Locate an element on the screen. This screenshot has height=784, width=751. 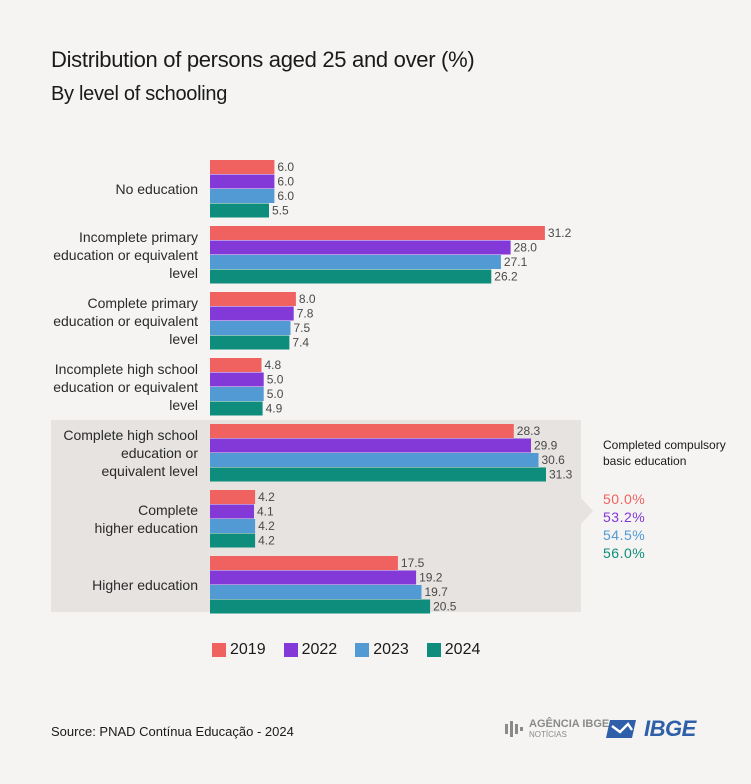
legend-item-2023: 2023 is located at coordinates (382, 650).